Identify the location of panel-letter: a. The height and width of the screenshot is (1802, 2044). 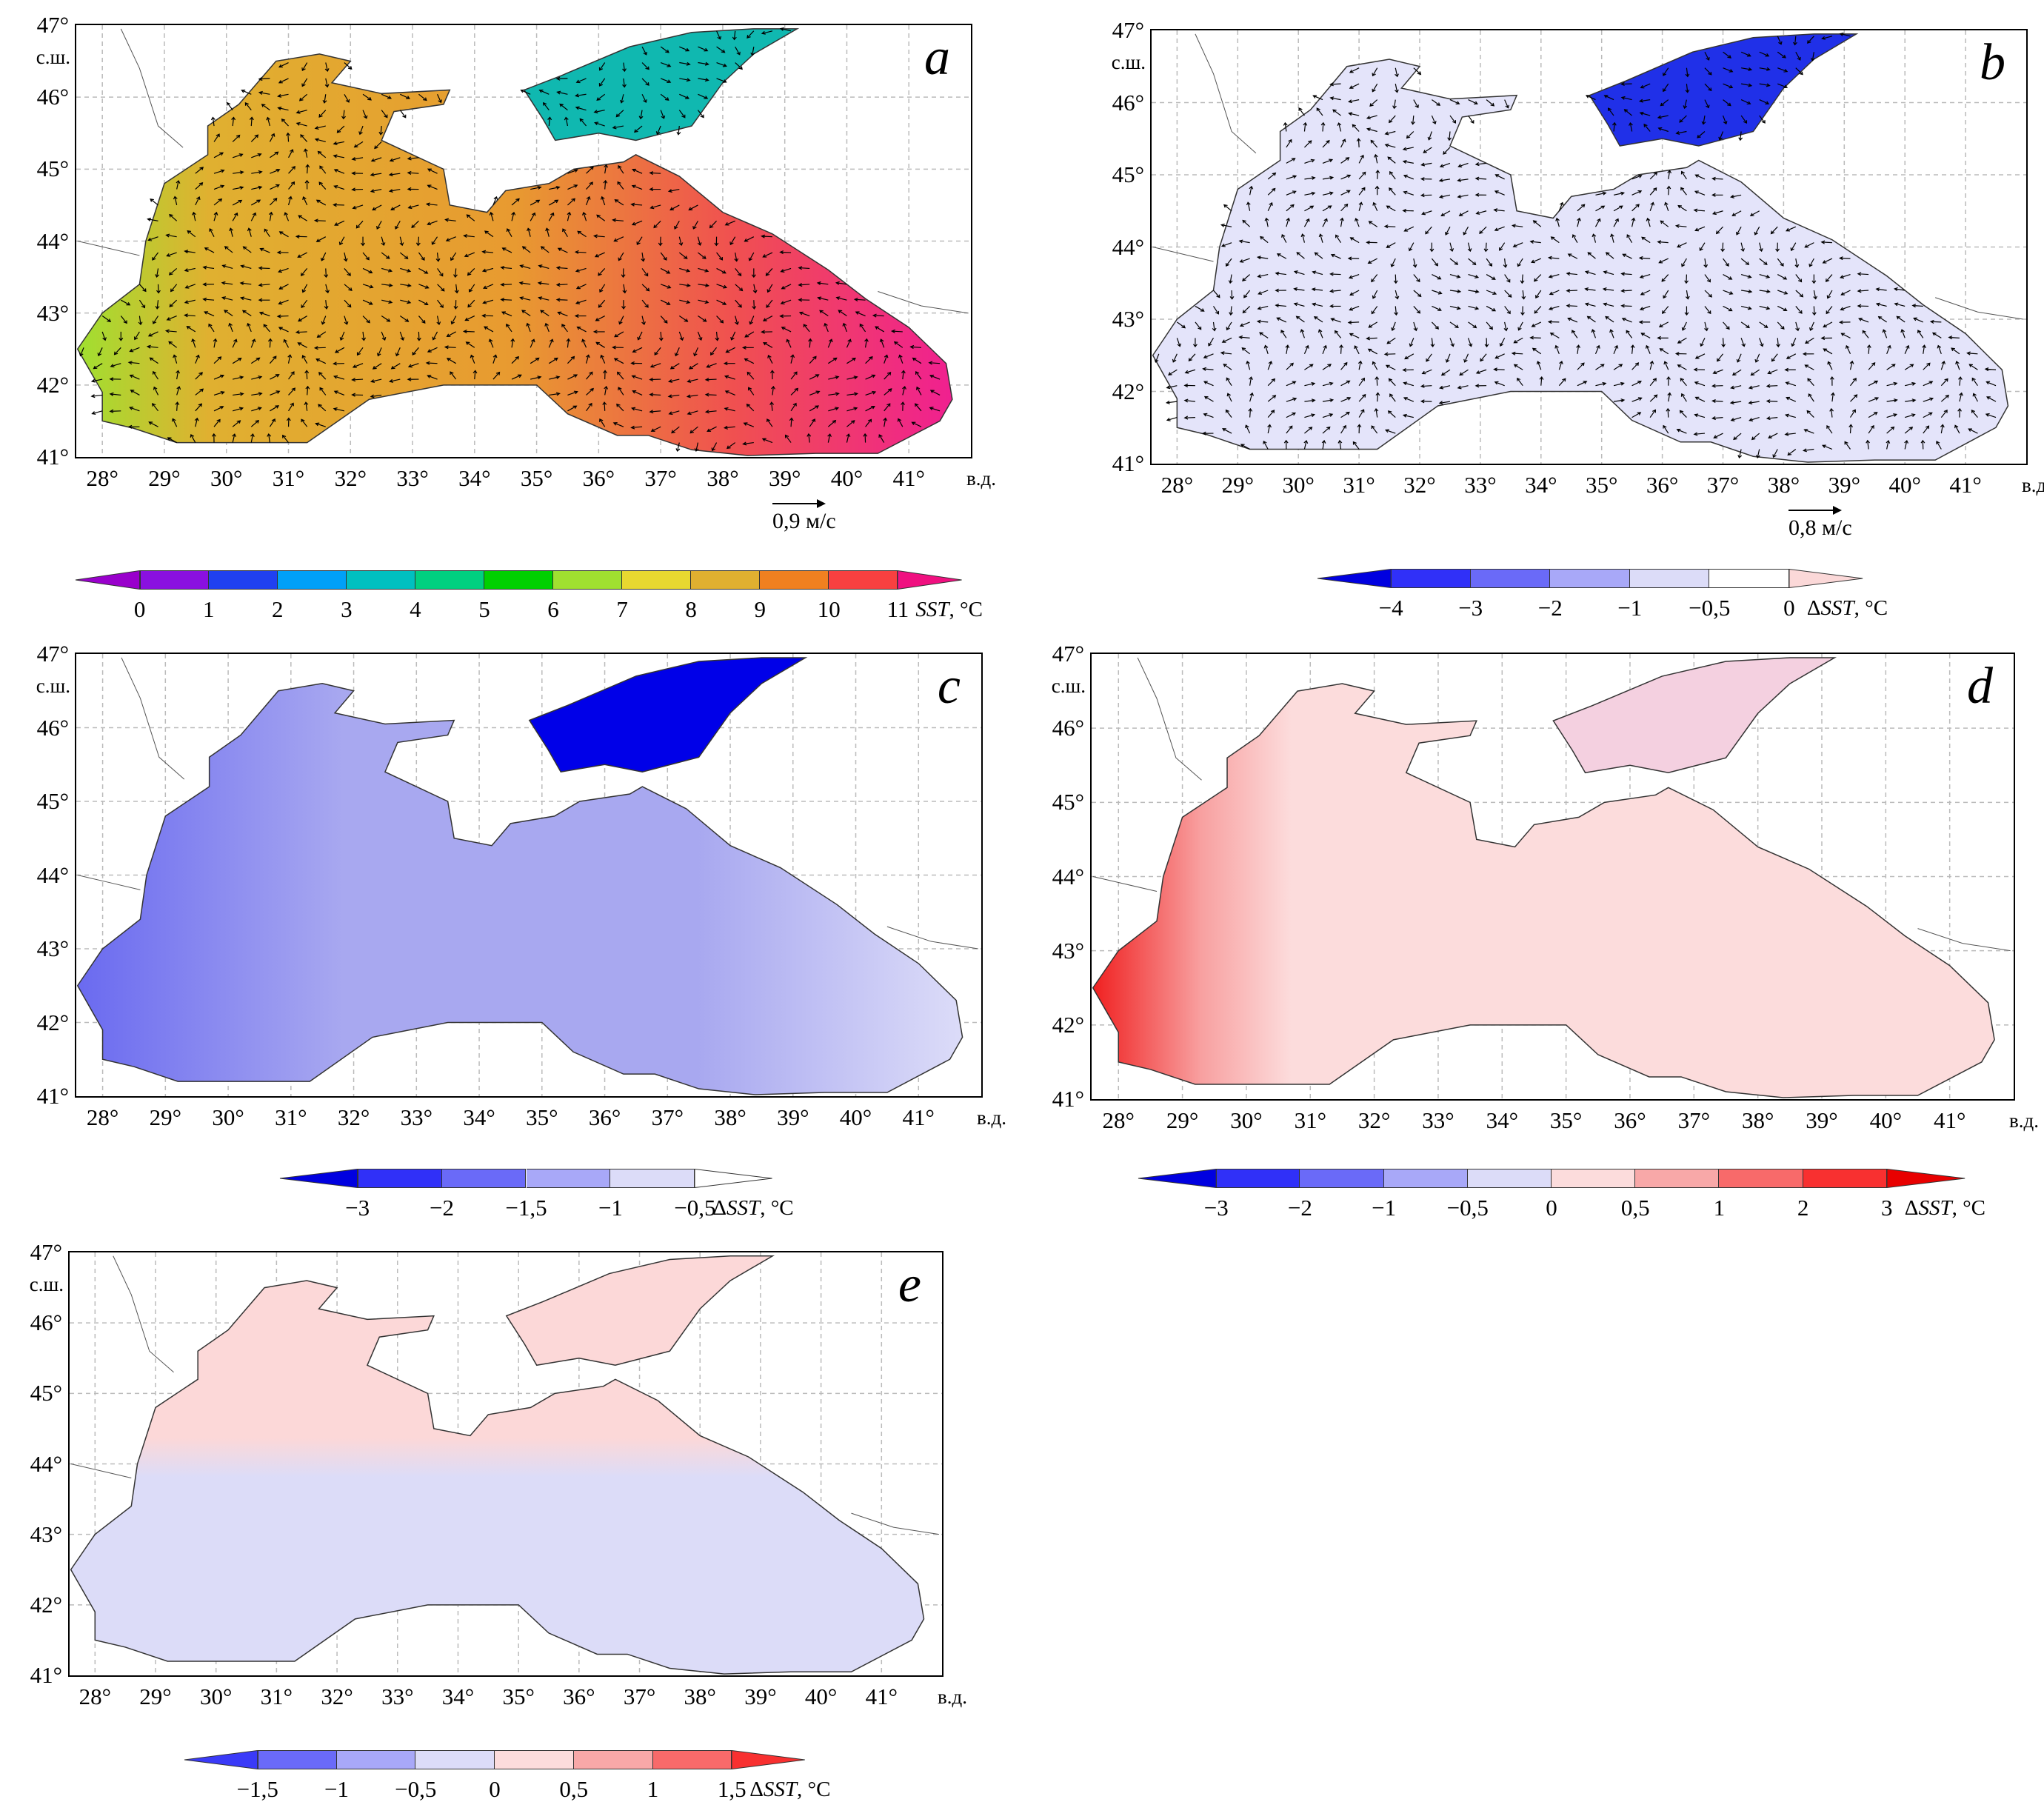
(937, 57).